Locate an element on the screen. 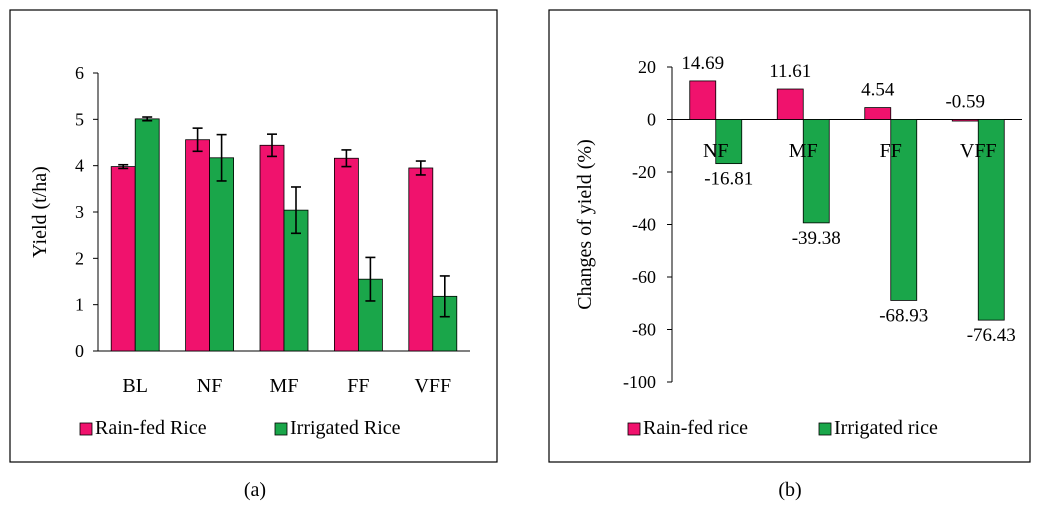 Image resolution: width=1040 pixels, height=509 pixels. data-label: 11.61 is located at coordinates (790, 71).